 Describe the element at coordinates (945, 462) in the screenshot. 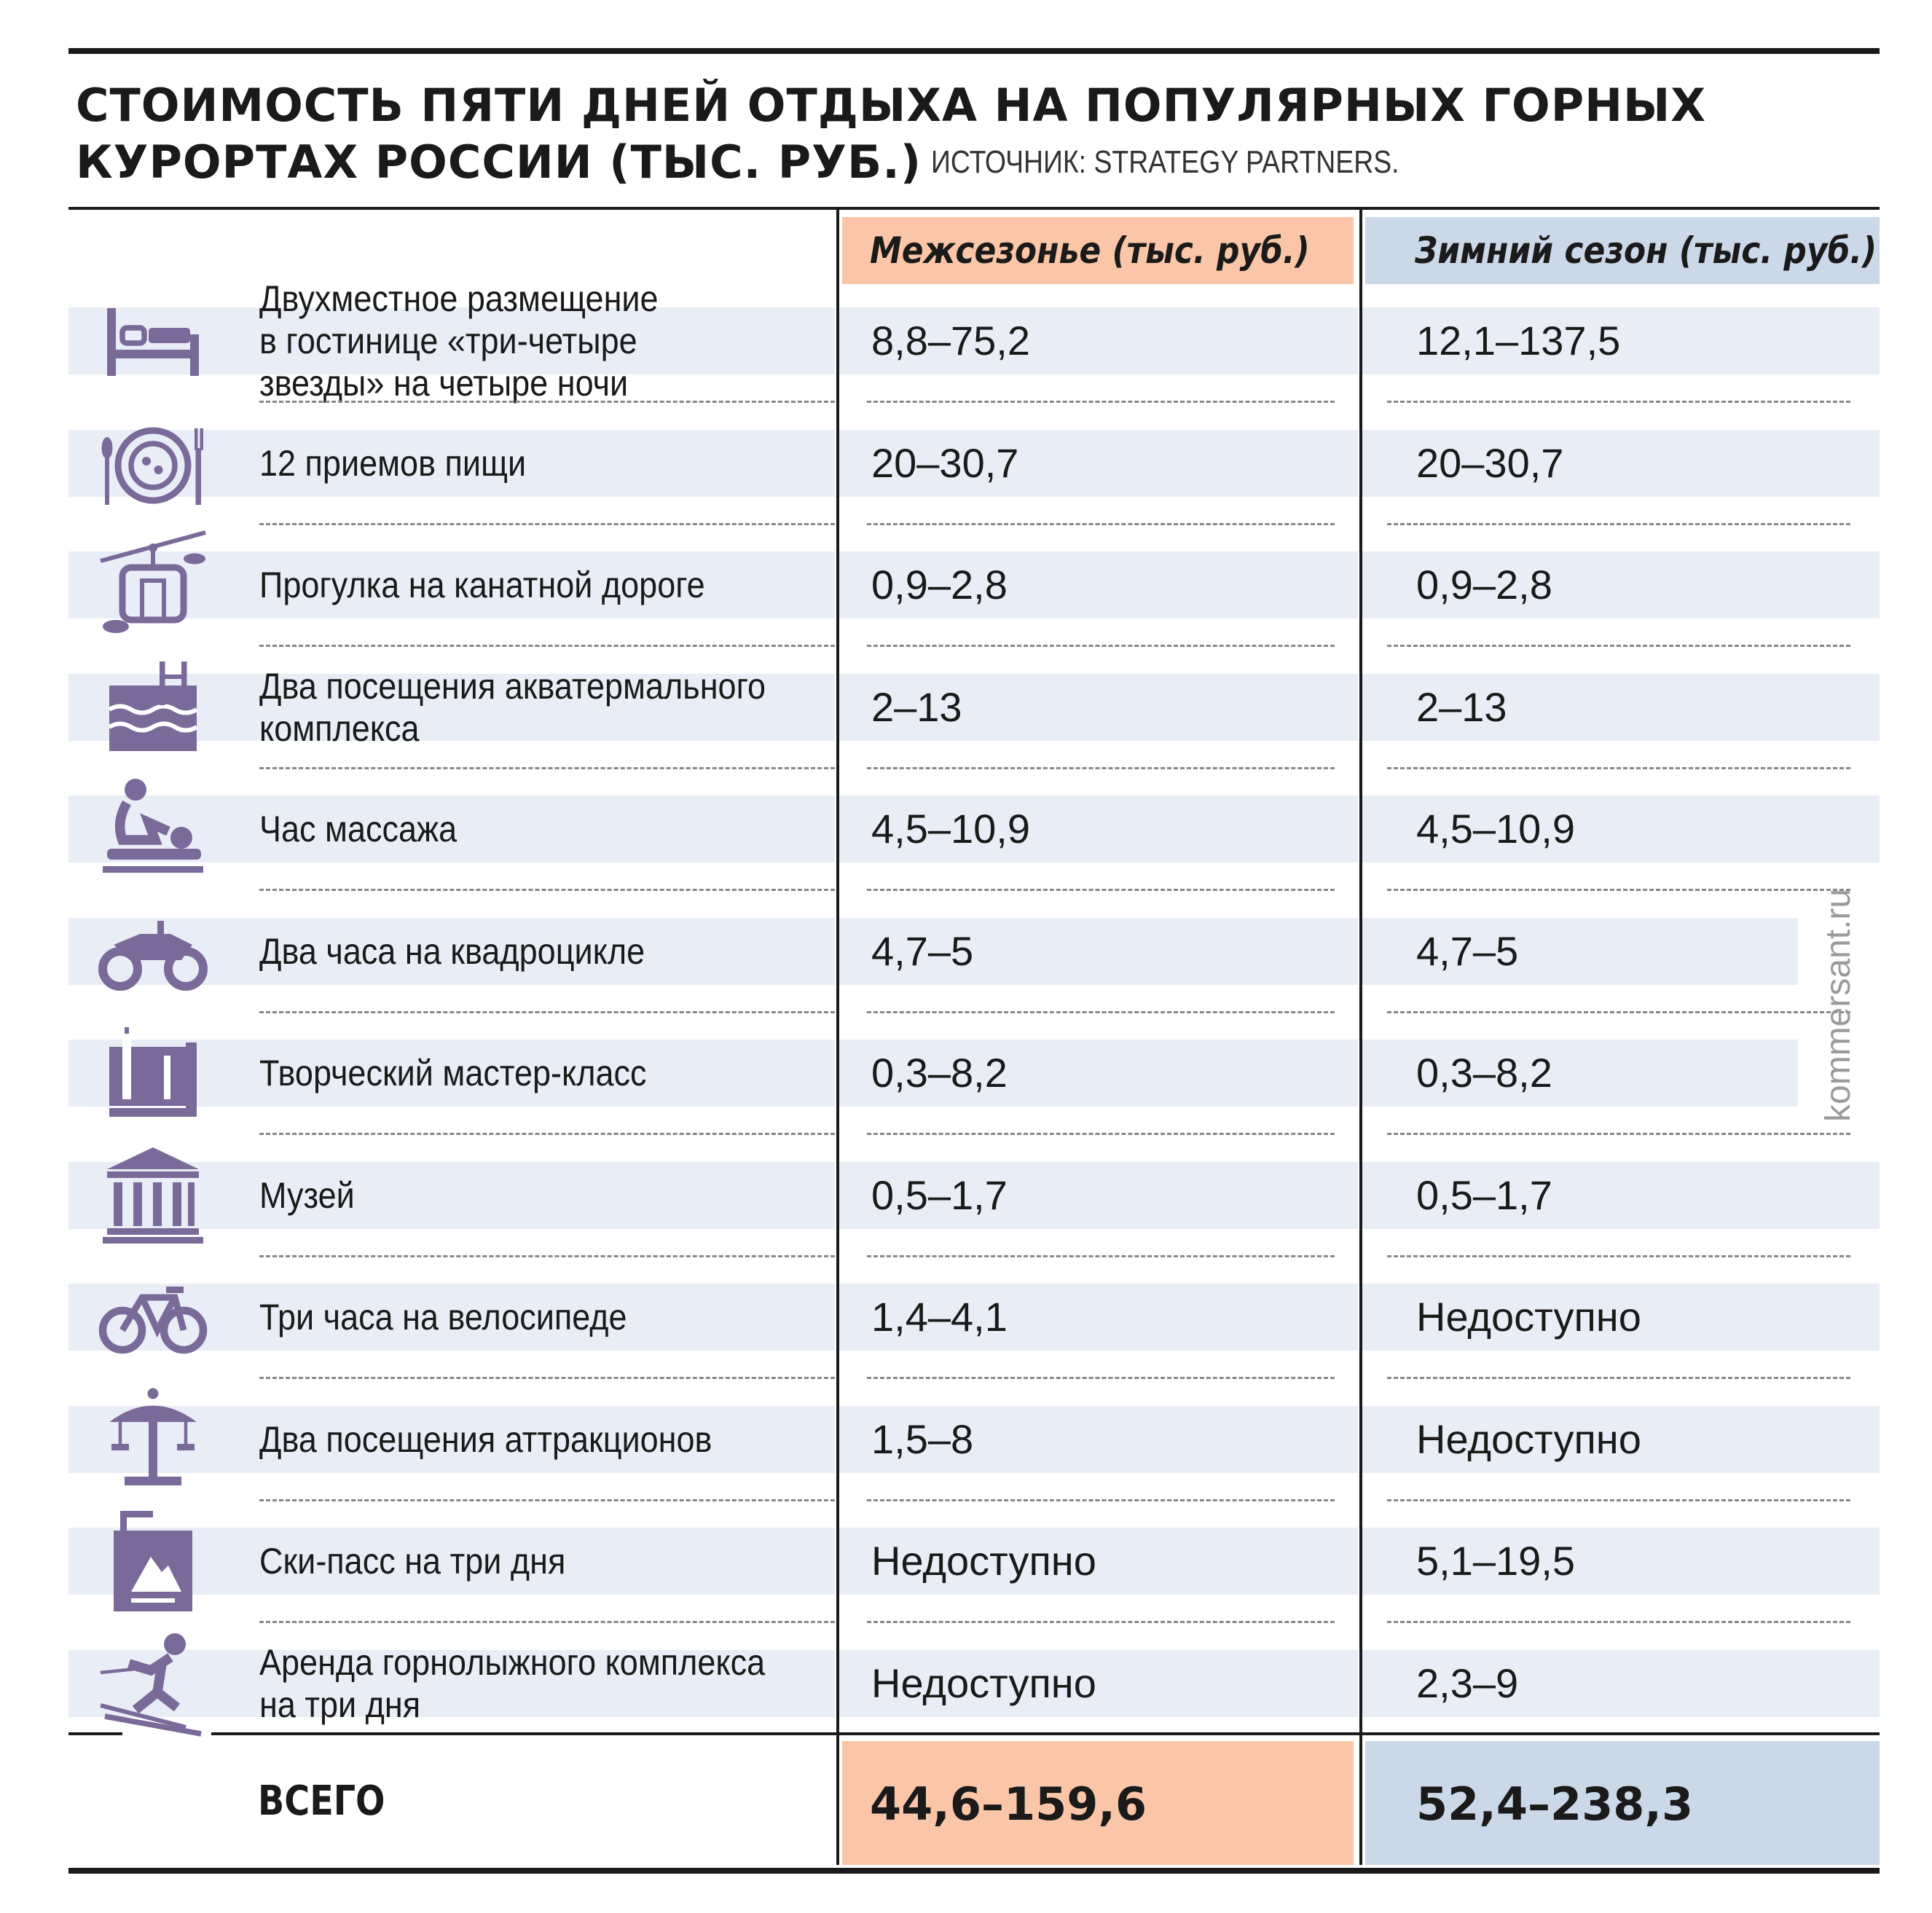

I see `off-season-value: 20–30,7` at that location.